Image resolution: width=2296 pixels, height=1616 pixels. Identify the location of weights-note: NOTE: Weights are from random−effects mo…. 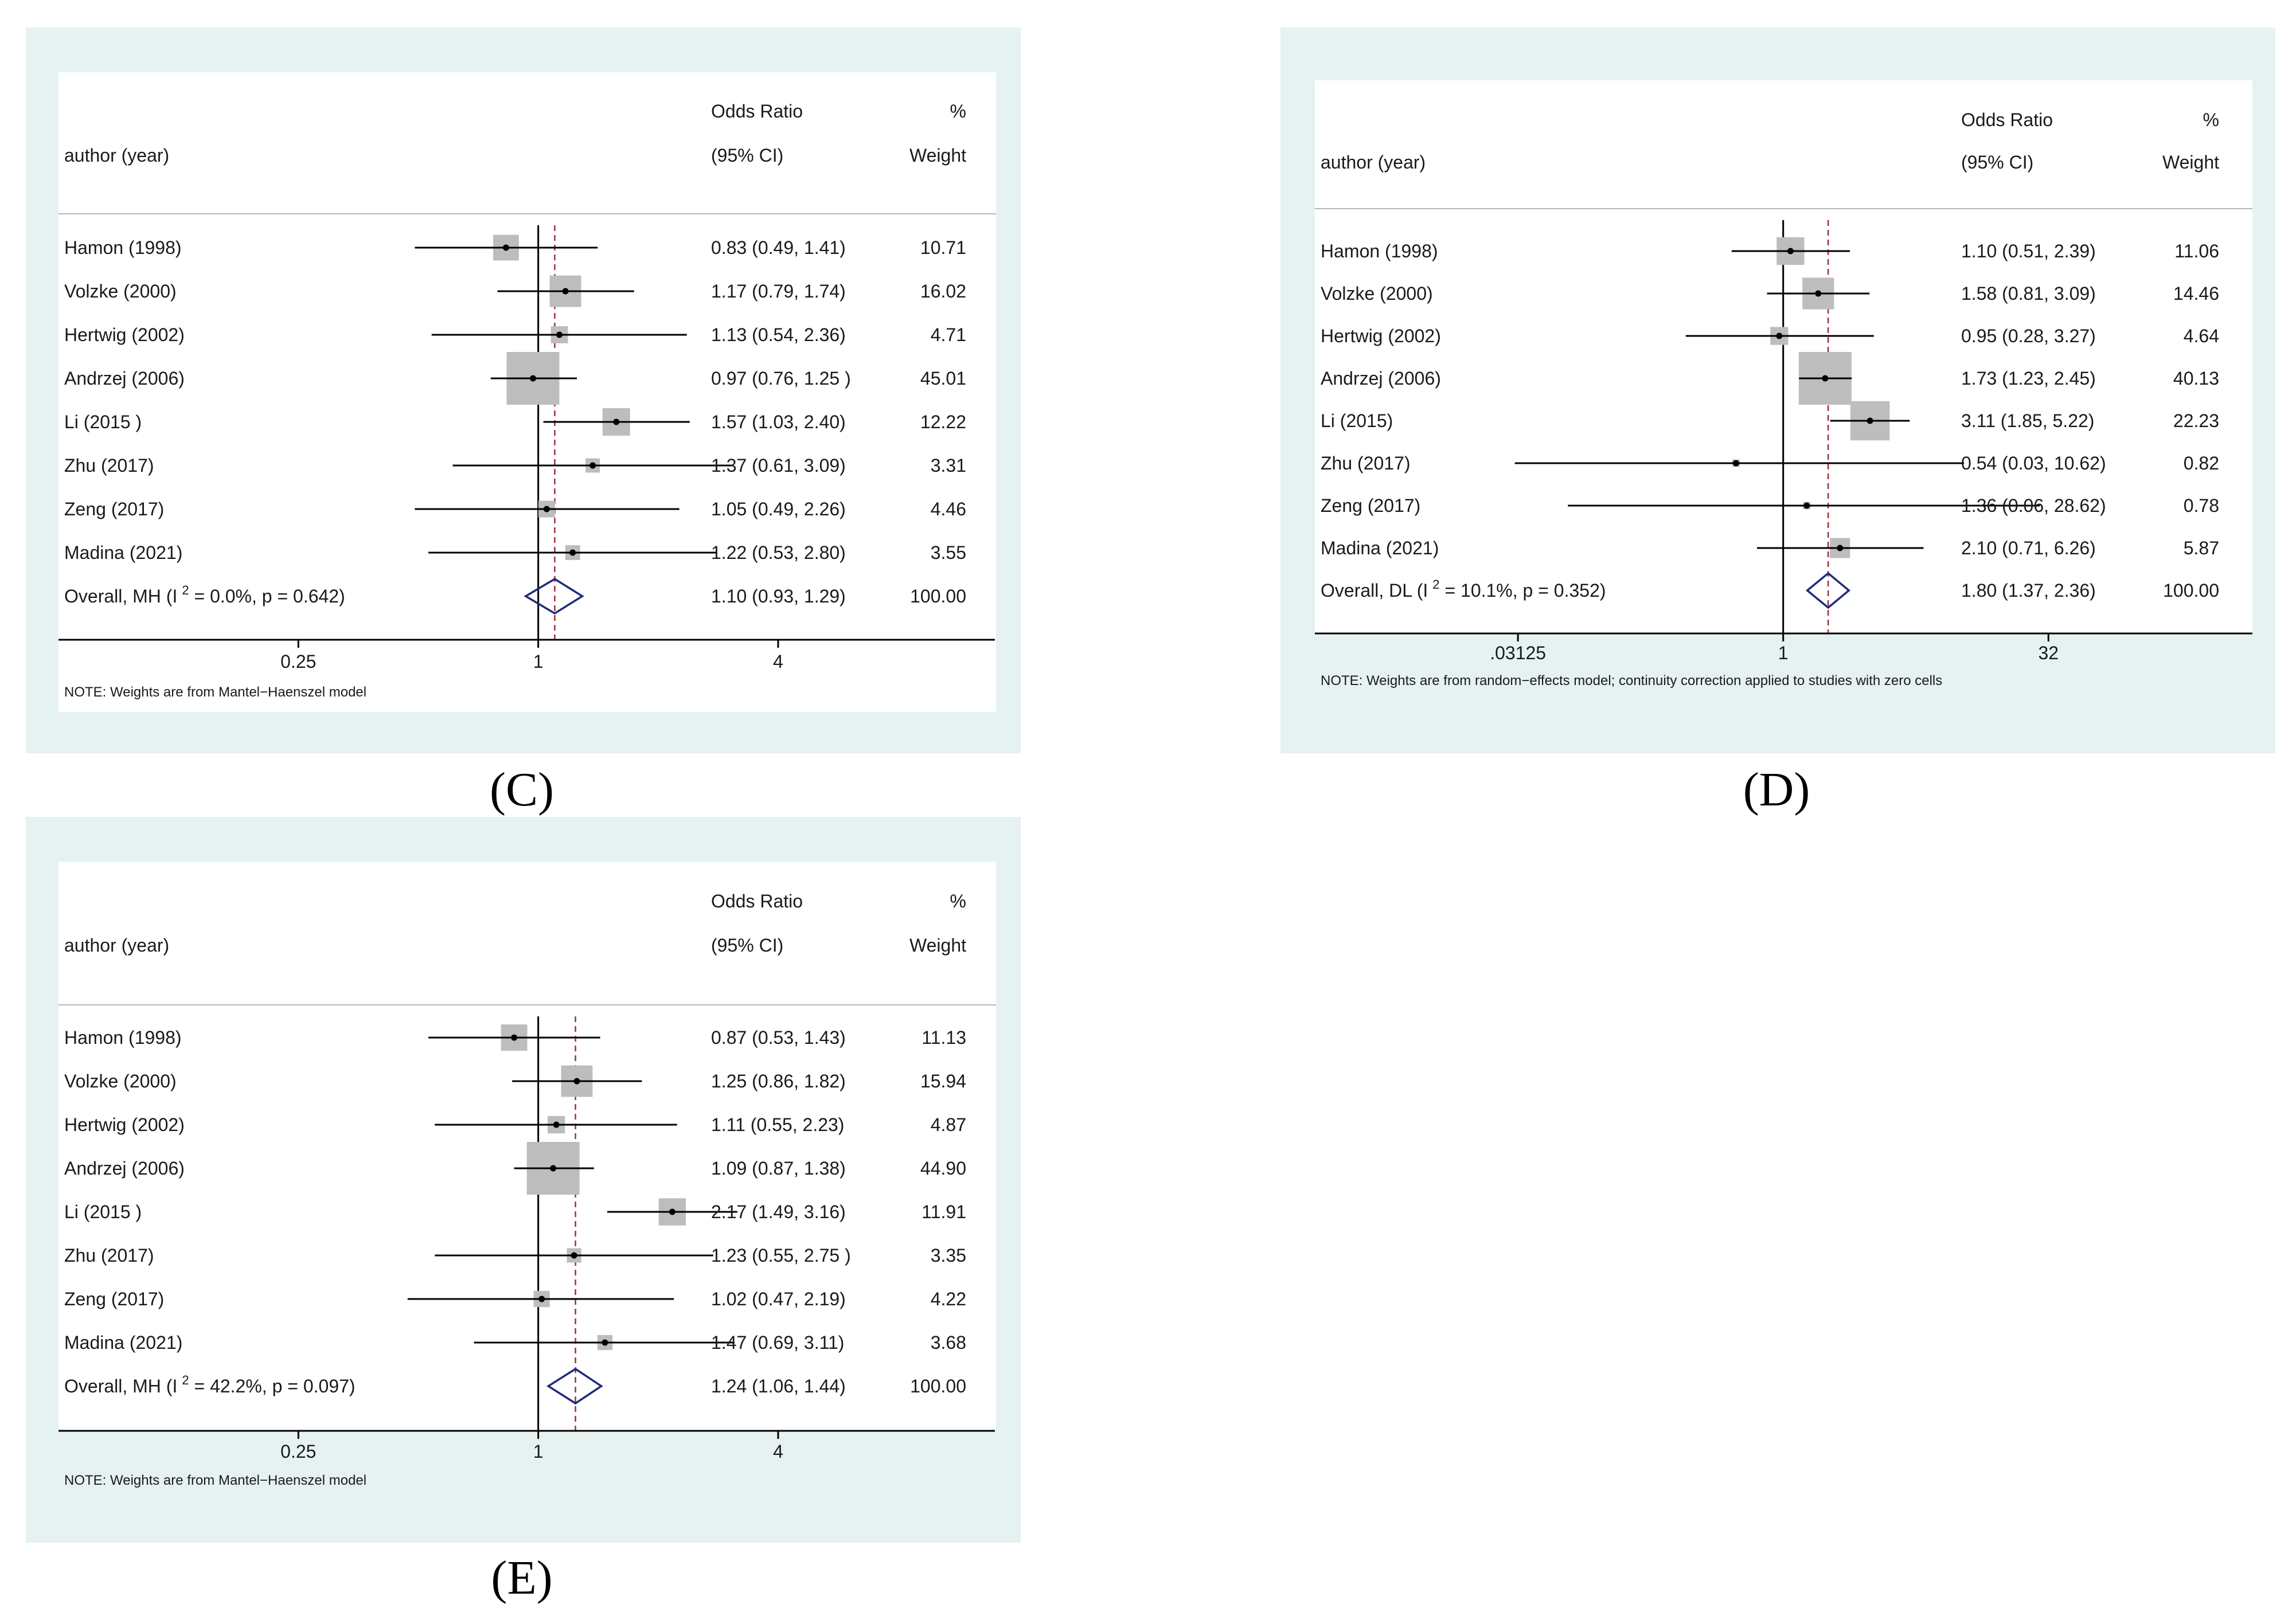
(1631, 681).